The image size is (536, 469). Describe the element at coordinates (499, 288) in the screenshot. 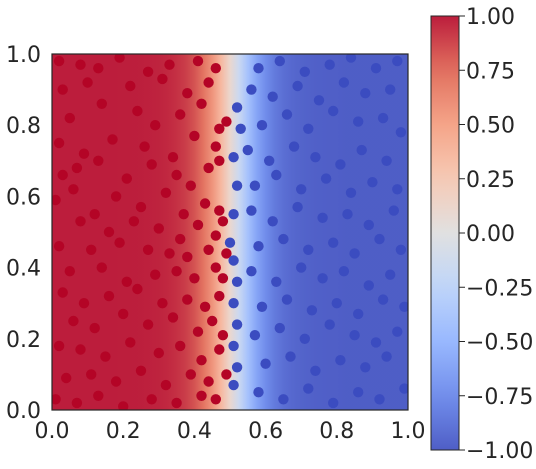

I see `colorbar-tick-label: −0.25` at that location.